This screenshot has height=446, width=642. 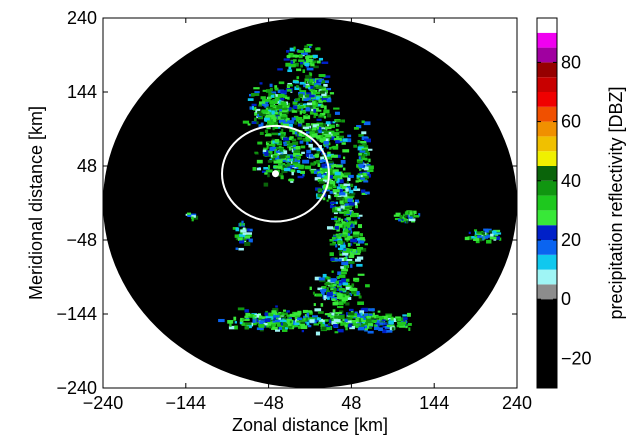 I want to click on colorbar-tick-label: 20, so click(x=571, y=240).